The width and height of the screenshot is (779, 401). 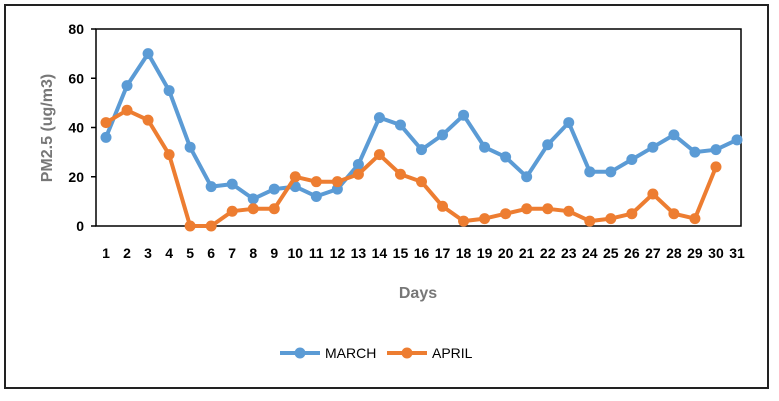 What do you see at coordinates (569, 253) in the screenshot?
I see `x-tick-label: 23` at bounding box center [569, 253].